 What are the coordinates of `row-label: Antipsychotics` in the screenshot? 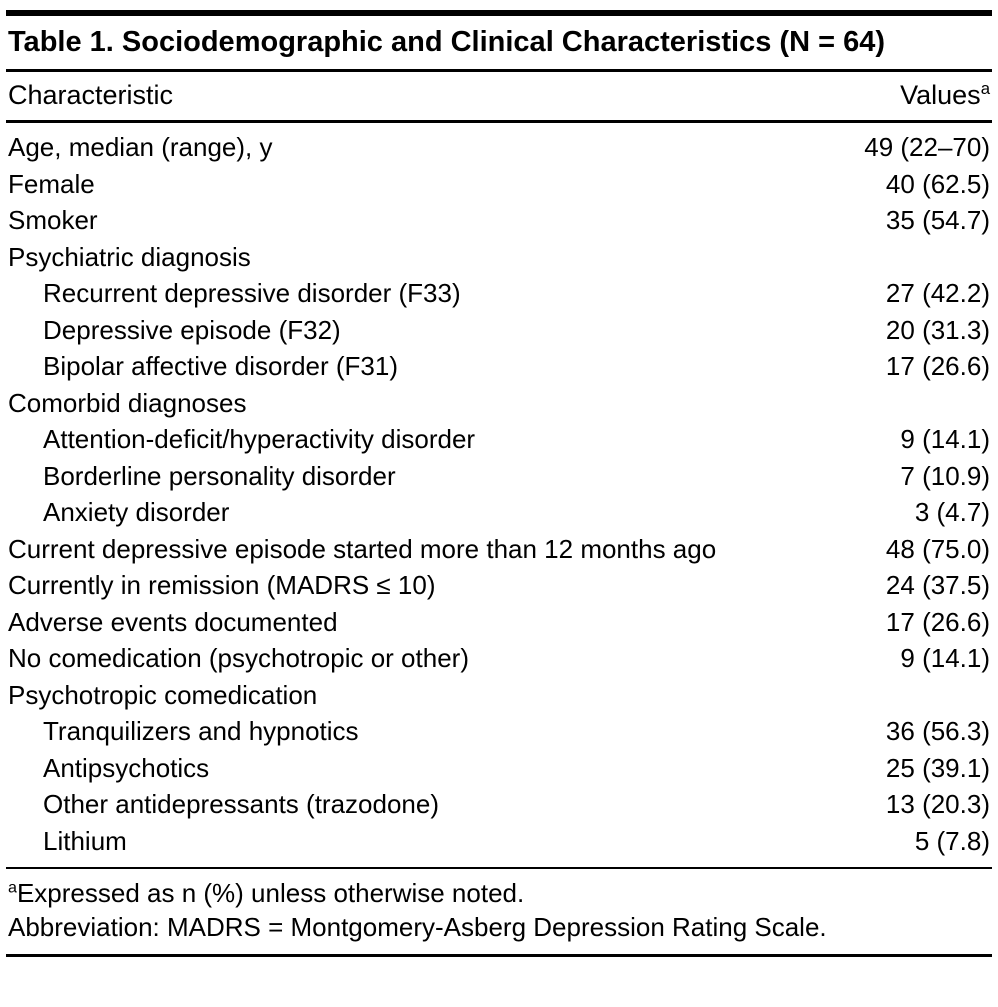 It's located at (126, 767).